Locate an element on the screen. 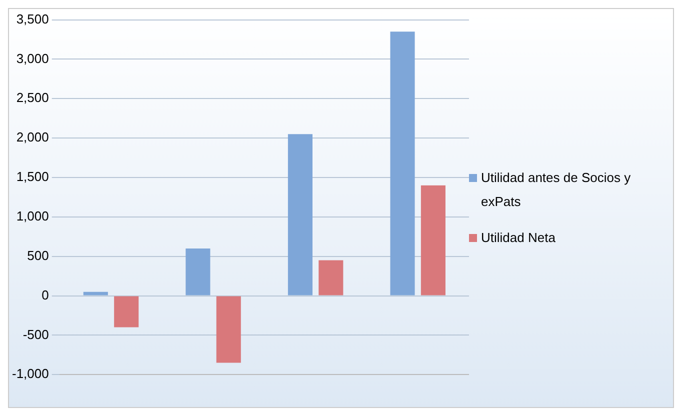 Image resolution: width=682 pixels, height=416 pixels. legend-label: Utilidad Neta is located at coordinates (518, 238).